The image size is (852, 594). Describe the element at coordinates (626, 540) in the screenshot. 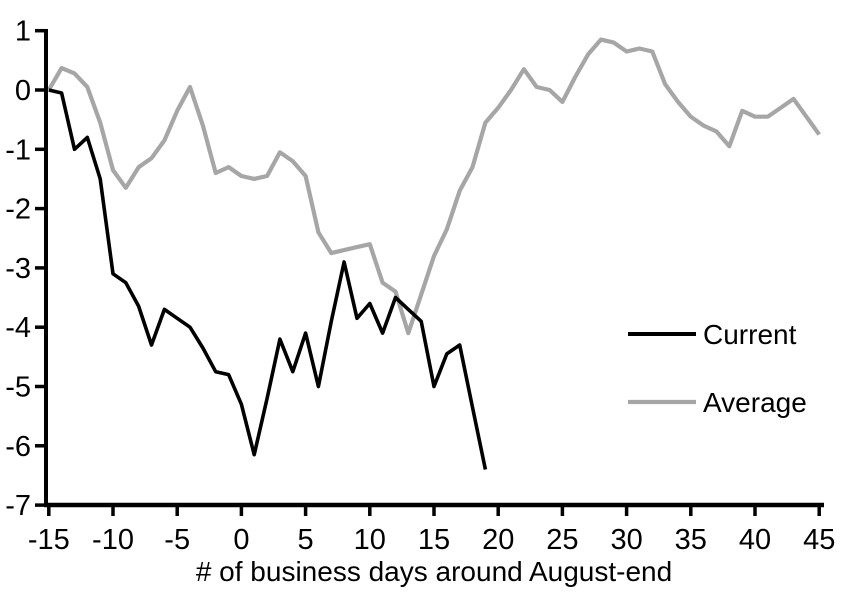

I see `x-tick-label: 30` at that location.